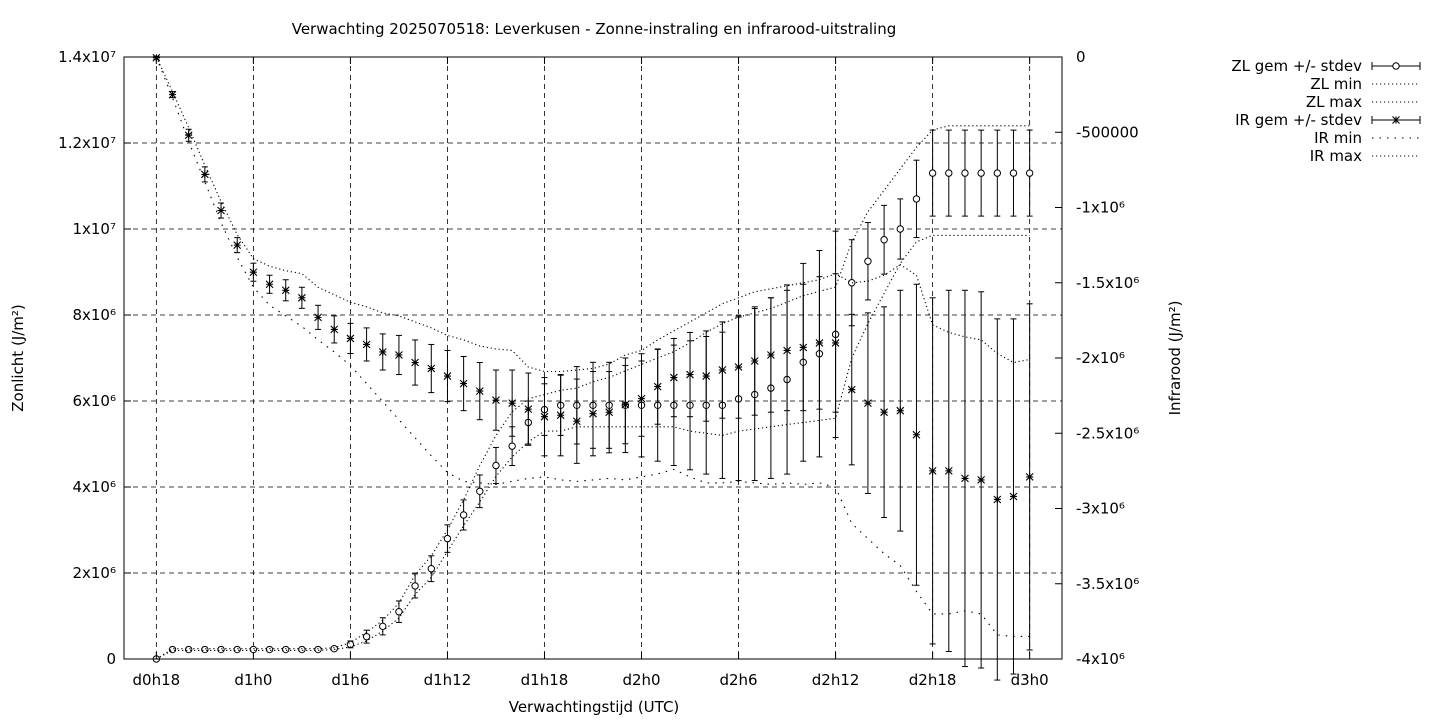 The image size is (1440, 720). What do you see at coordinates (933, 680) in the screenshot?
I see `x-tick-label: d2h18` at bounding box center [933, 680].